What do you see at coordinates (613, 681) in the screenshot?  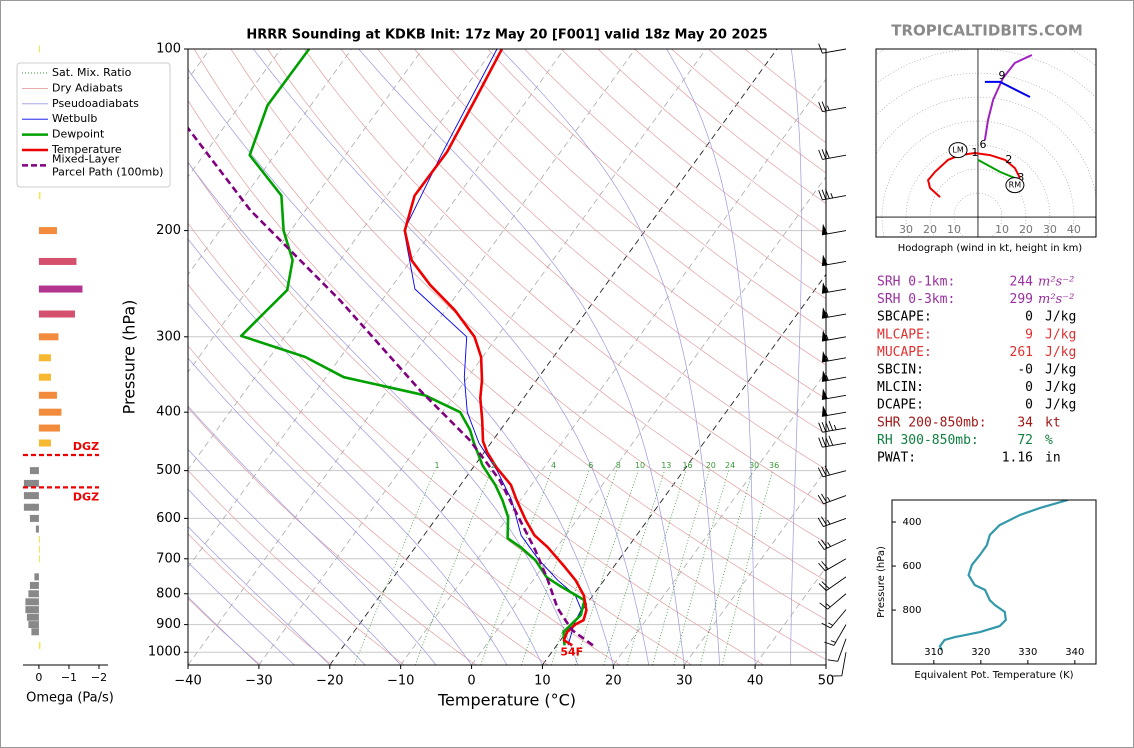 I see `x-tick-label: 20` at bounding box center [613, 681].